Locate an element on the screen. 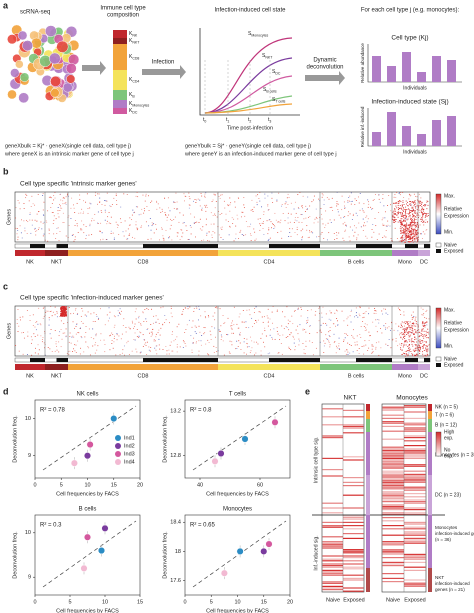  sub-label: SMonocytes is located at coordinates (258, 34).